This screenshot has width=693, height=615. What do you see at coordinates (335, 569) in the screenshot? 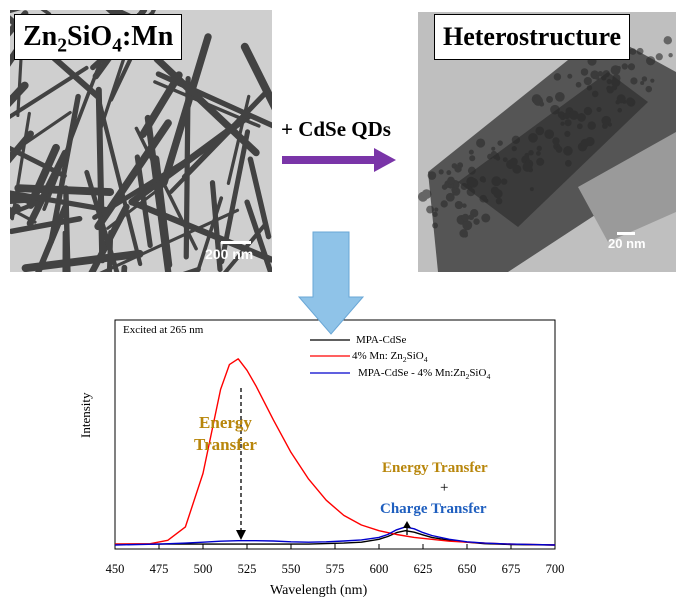
I see `x-tick-label: 575` at bounding box center [335, 569].